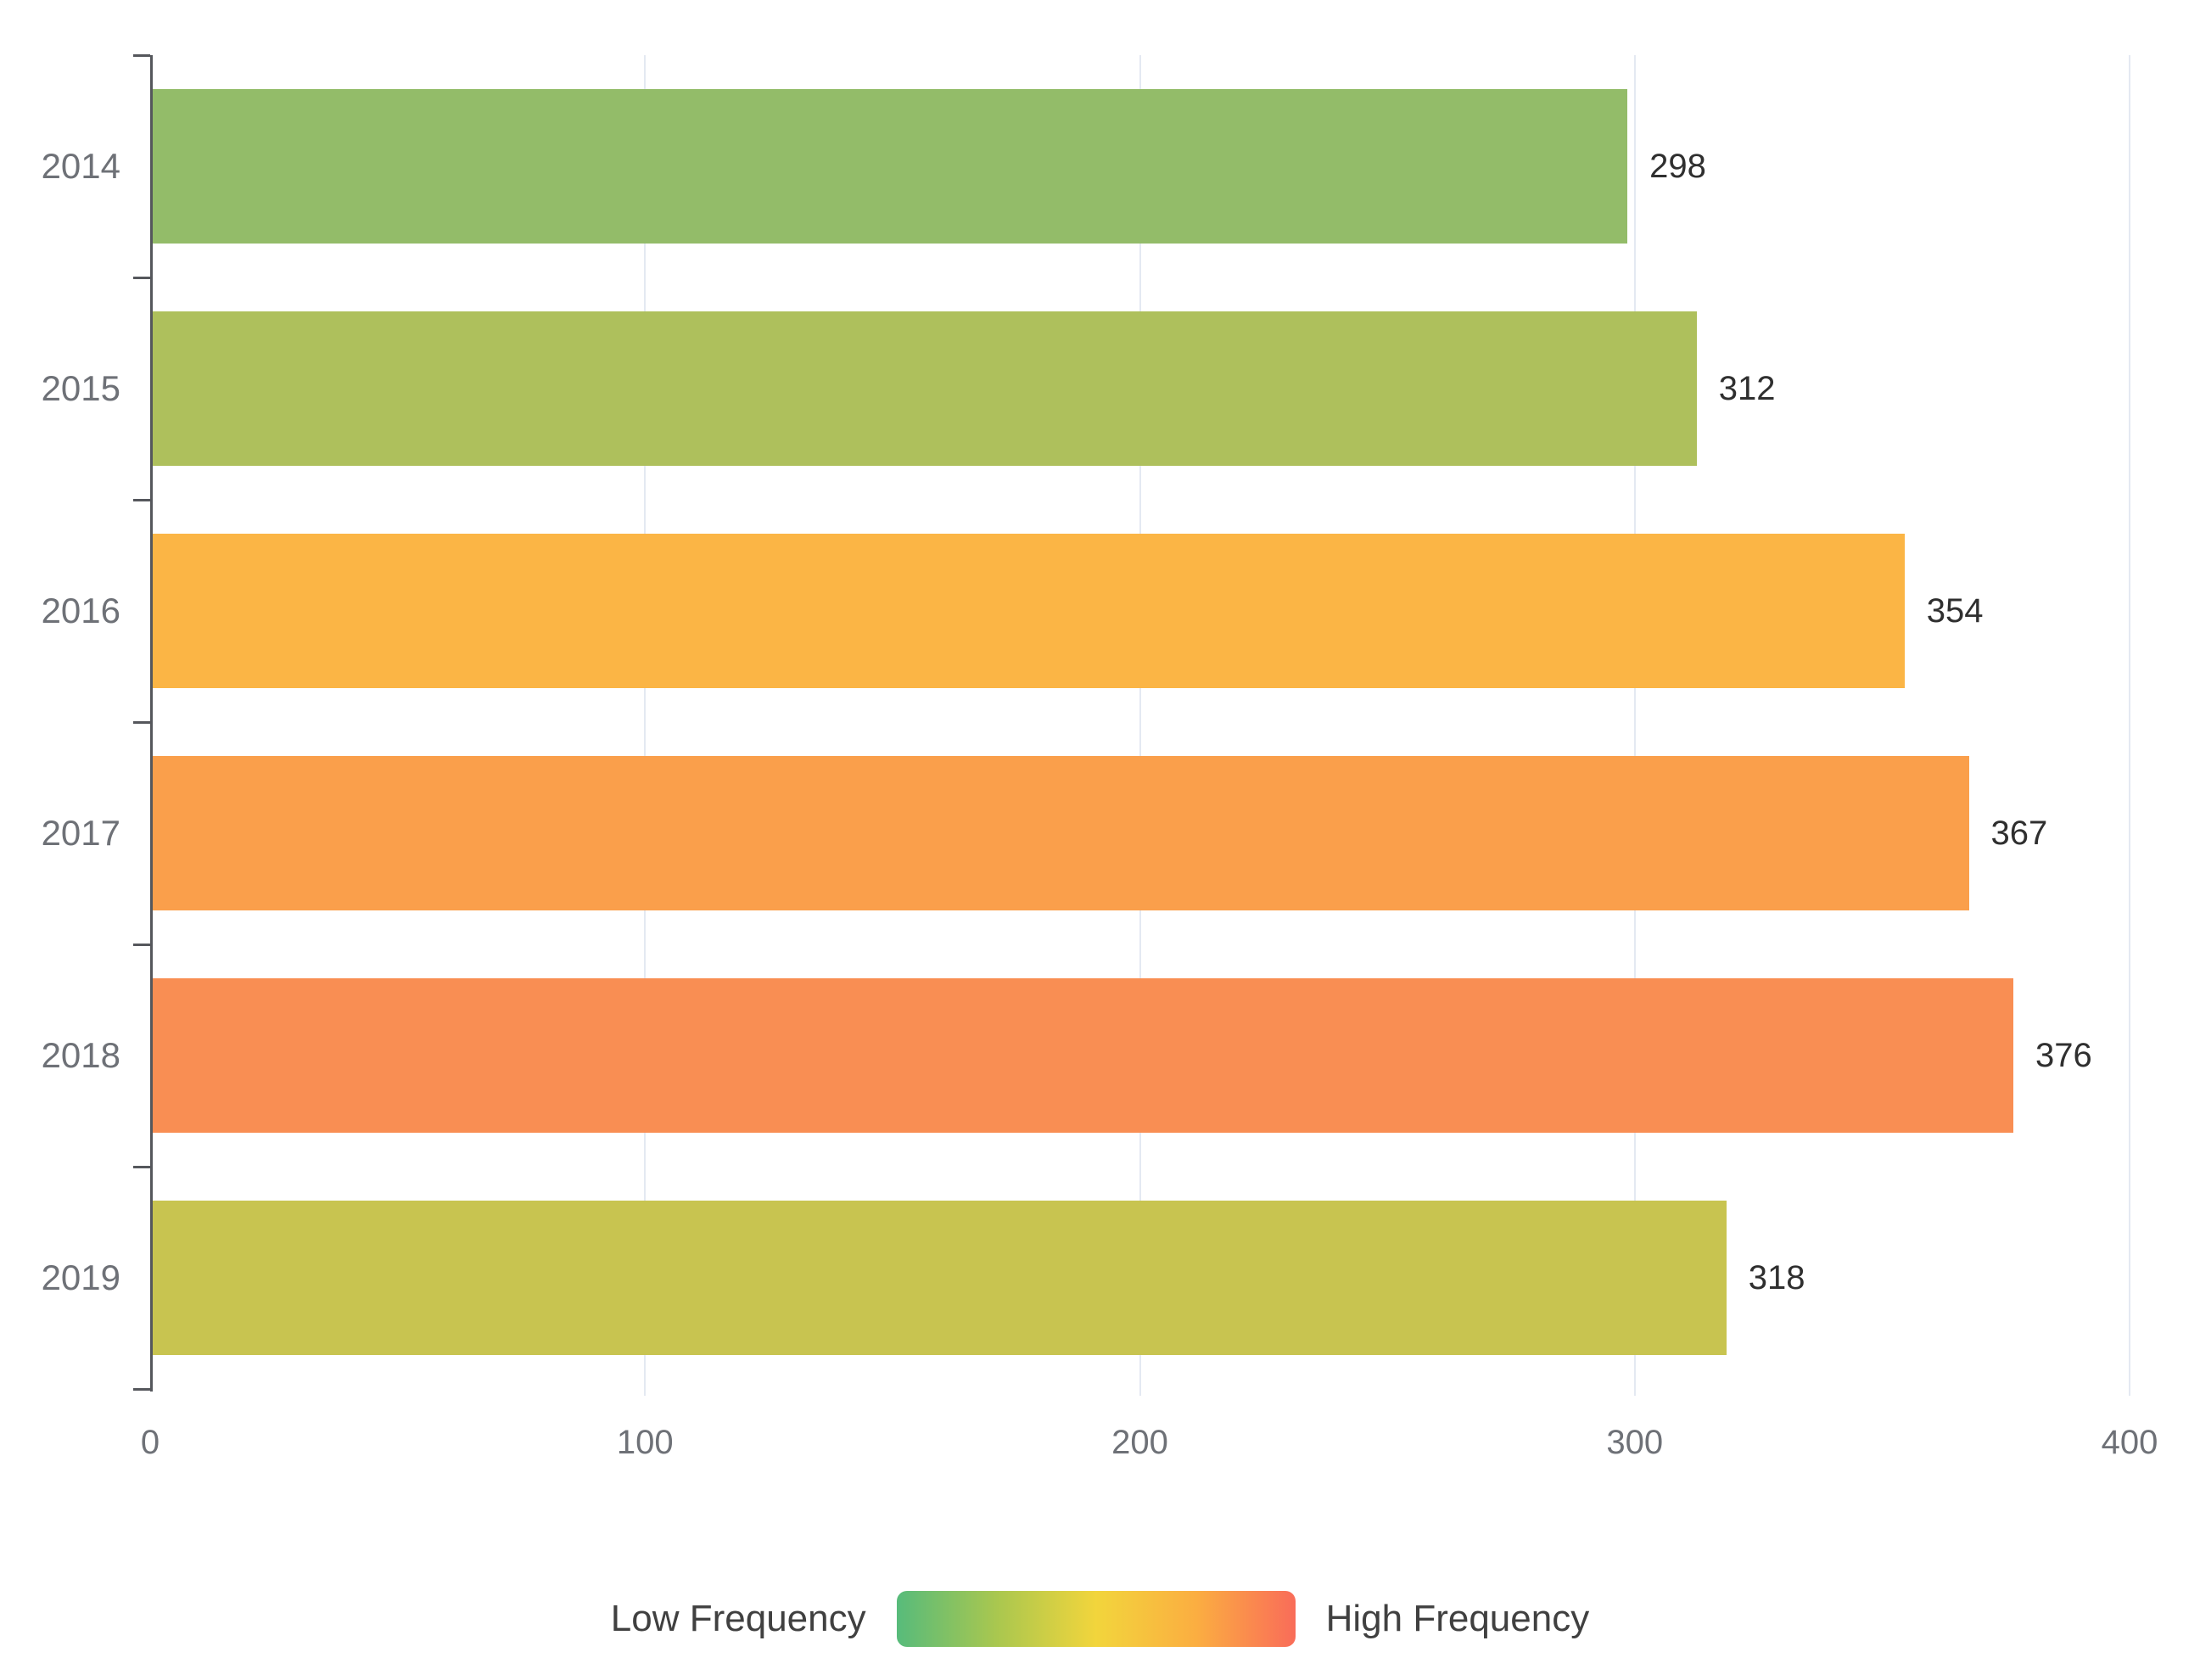  Describe the element at coordinates (1061, 833) in the screenshot. I see `bar-2017` at that location.